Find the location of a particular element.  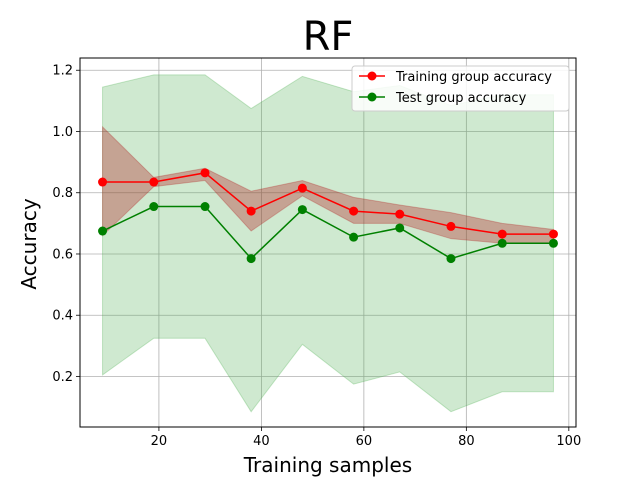

chart-title: RF is located at coordinates (328, 37).